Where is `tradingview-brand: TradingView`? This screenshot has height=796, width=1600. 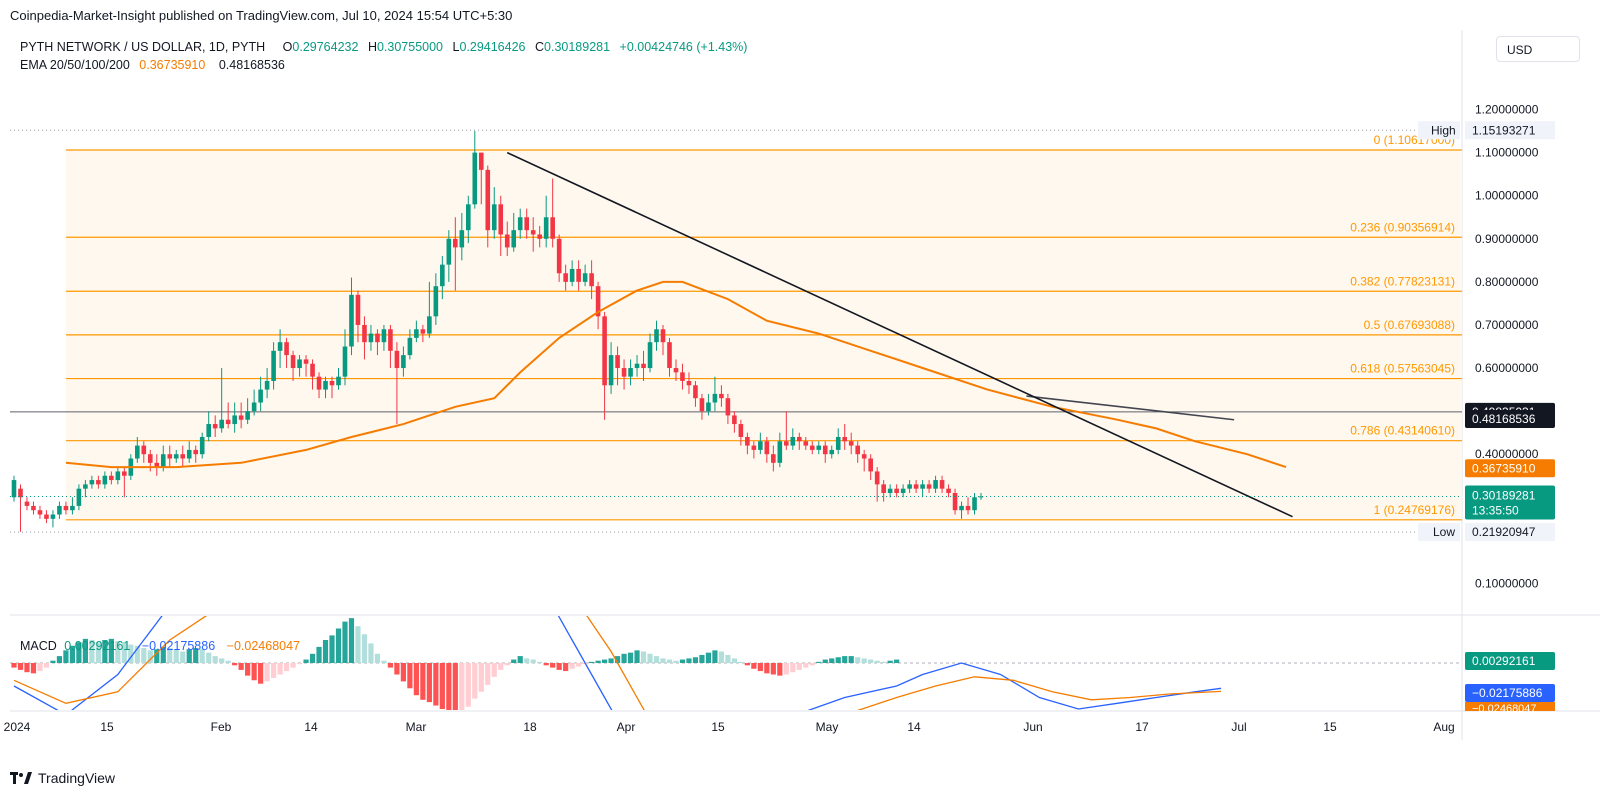
tradingview-brand: TradingView is located at coordinates (62, 778).